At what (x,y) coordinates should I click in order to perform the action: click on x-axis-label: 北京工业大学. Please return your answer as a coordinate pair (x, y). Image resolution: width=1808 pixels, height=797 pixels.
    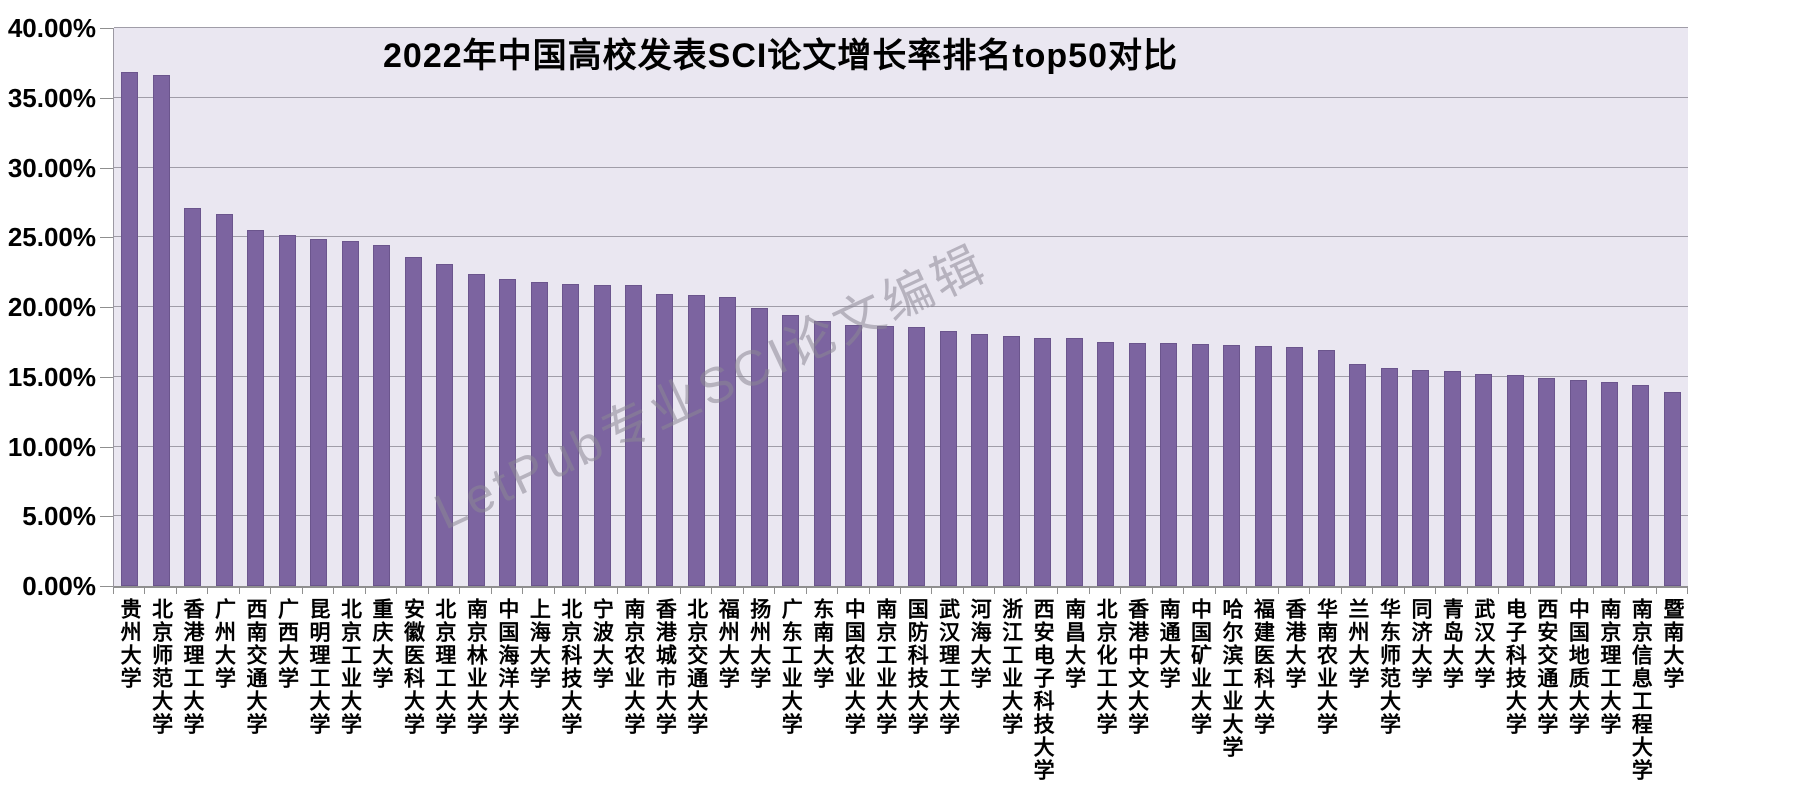
    Looking at the image, I should click on (350, 667).